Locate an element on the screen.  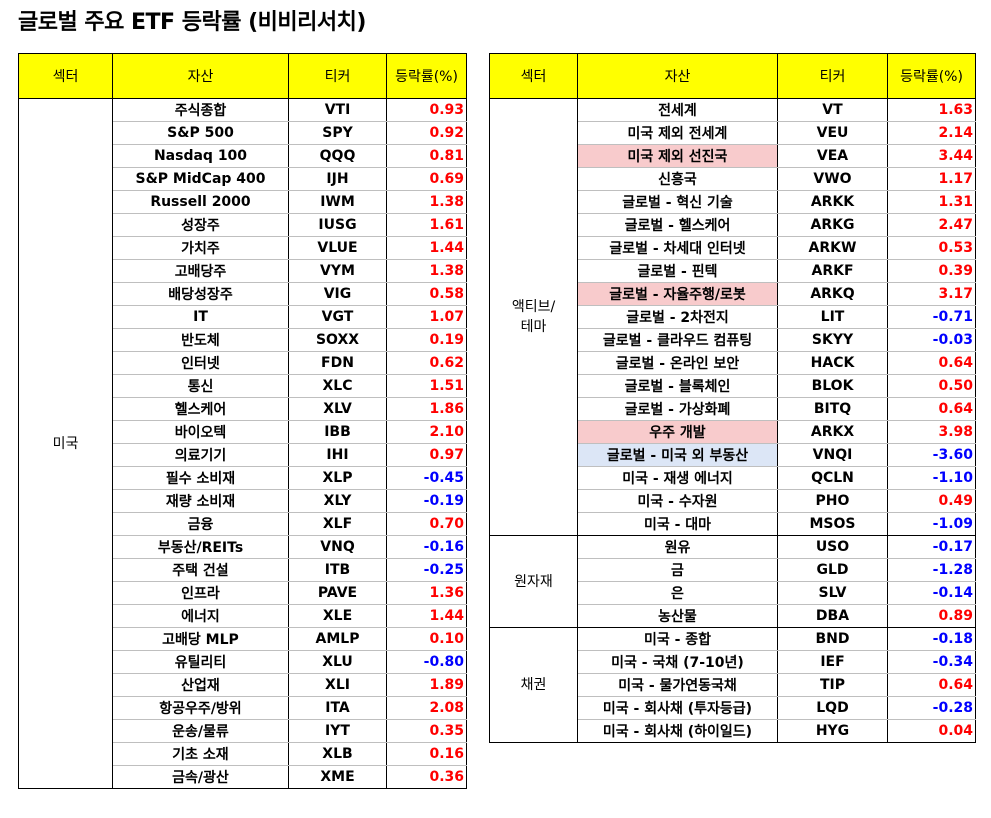
asset-cell: 글로벌 - 온라인 보안 is located at coordinates (677, 363).